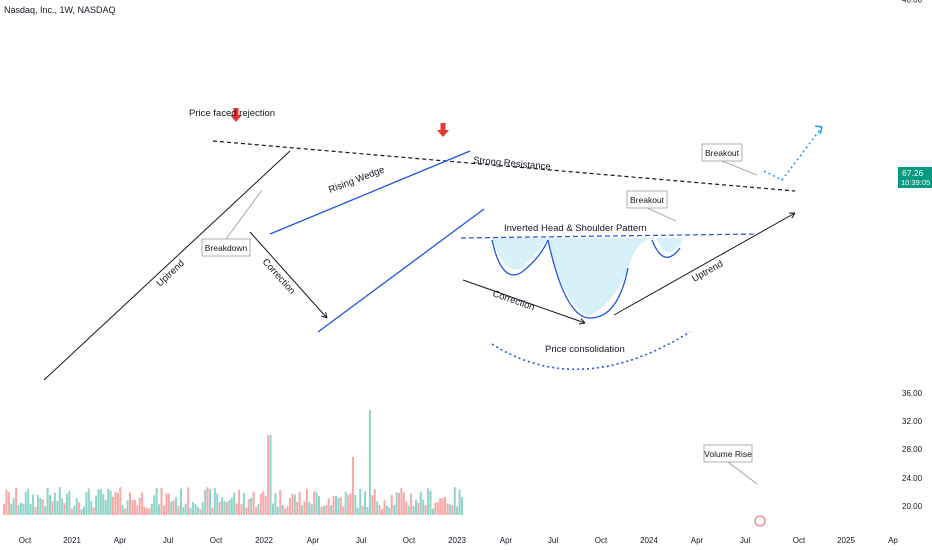 The width and height of the screenshot is (932, 550). What do you see at coordinates (443, 133) in the screenshot?
I see `rejection-arrow-head` at bounding box center [443, 133].